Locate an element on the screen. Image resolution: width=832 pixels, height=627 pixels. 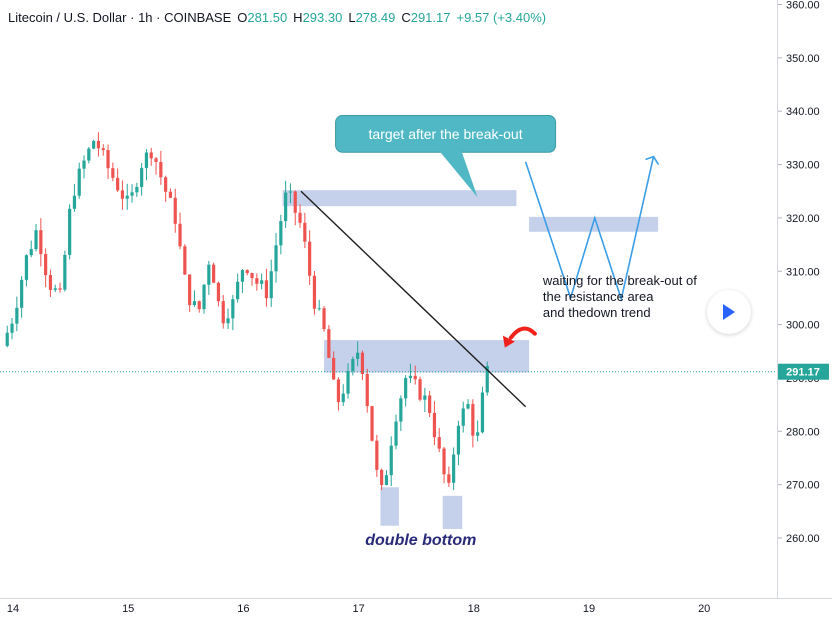
low-value: 278.49 is located at coordinates (375, 17).